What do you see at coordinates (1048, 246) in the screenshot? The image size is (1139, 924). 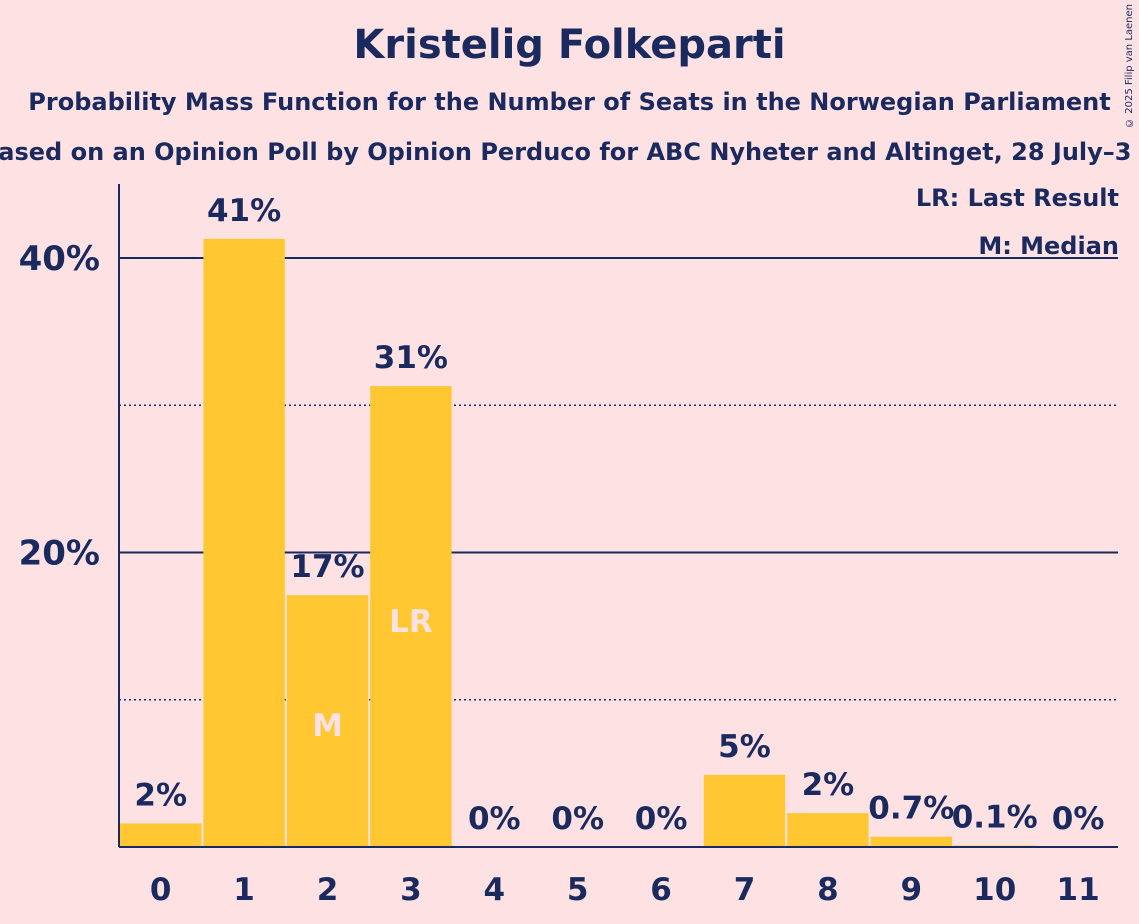 I see `legend-median: M: Median` at bounding box center [1048, 246].